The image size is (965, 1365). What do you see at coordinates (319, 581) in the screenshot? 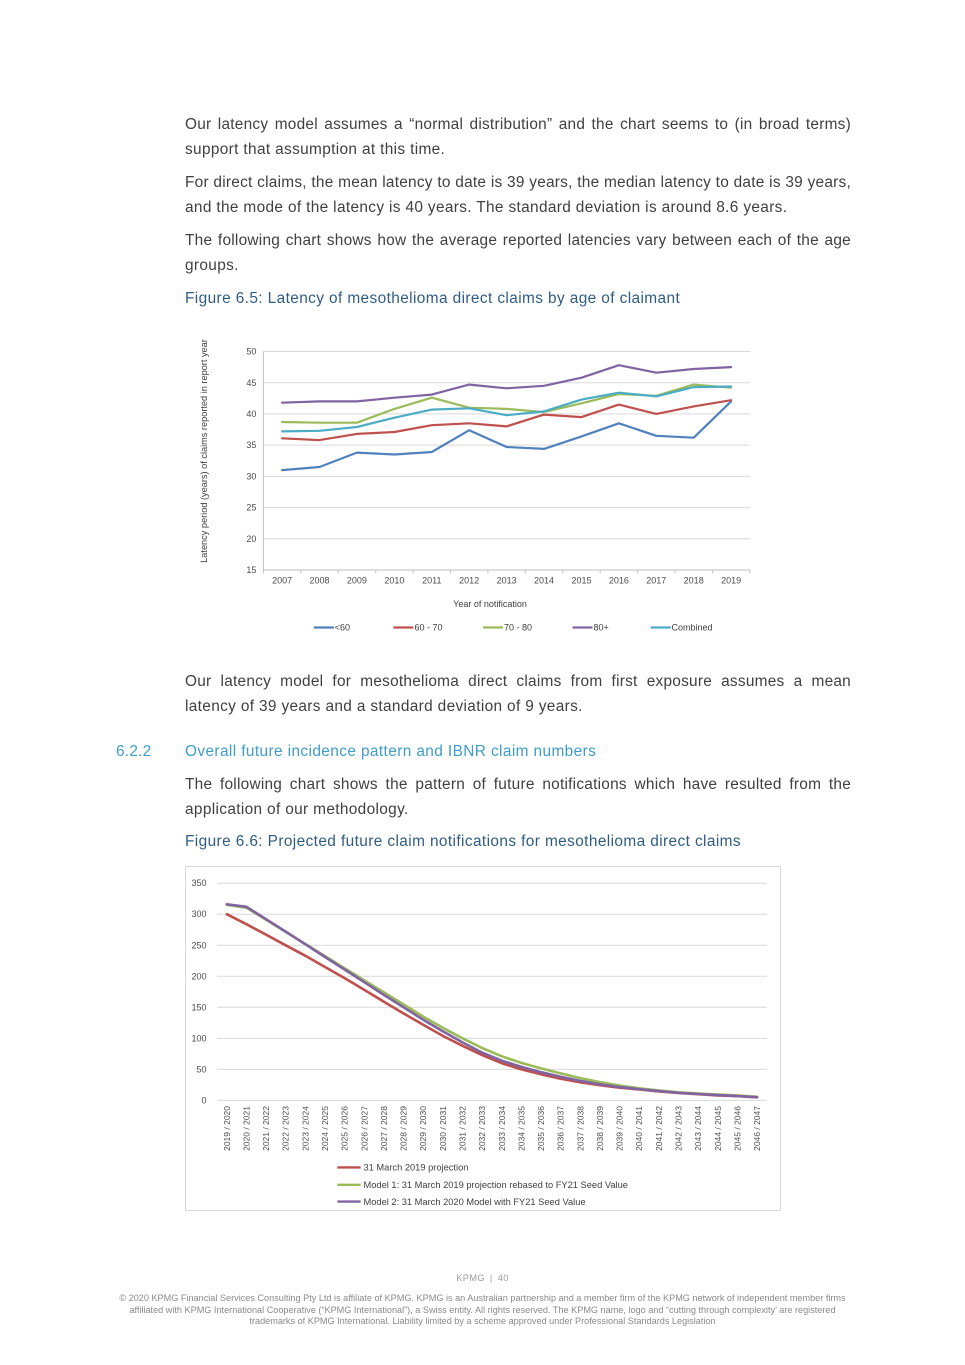
I see `svg-text: 2008` at bounding box center [319, 581].